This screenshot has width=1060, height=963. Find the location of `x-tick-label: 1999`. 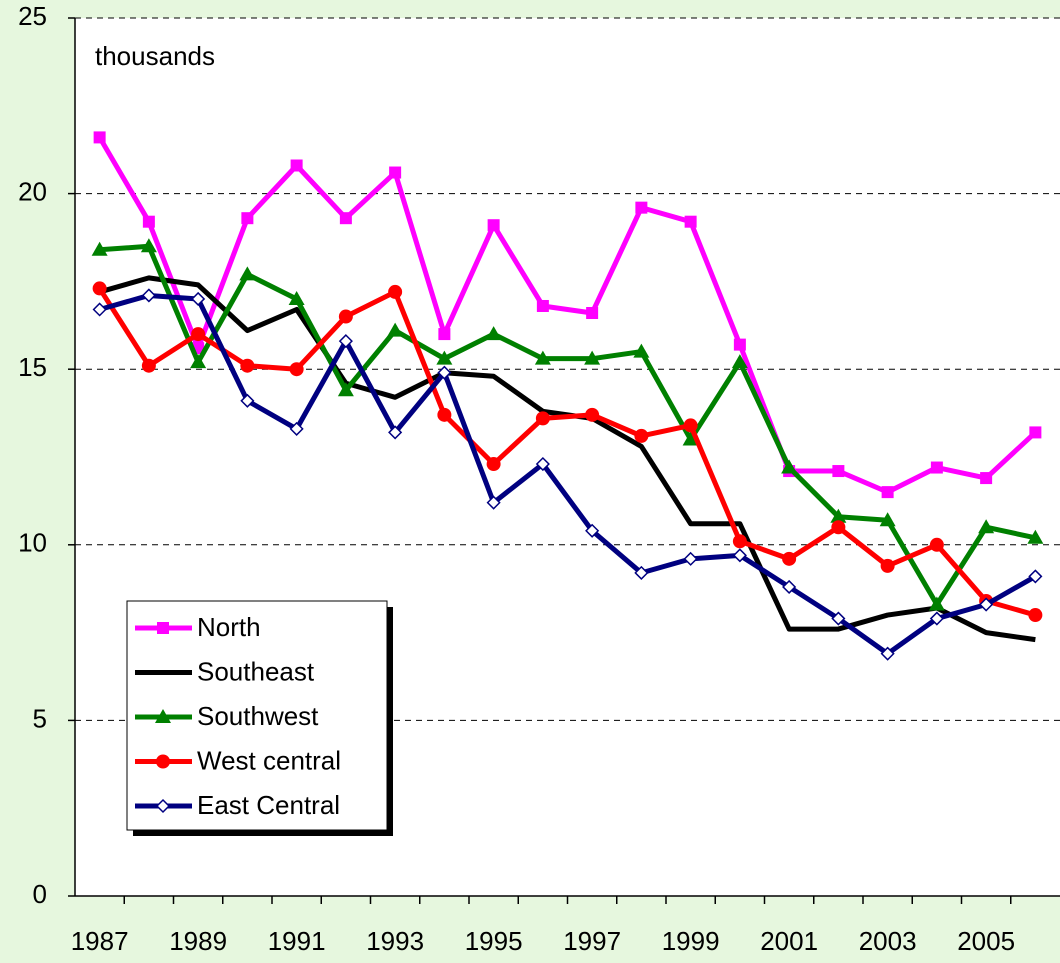

x-tick-label: 1999 is located at coordinates (691, 941).